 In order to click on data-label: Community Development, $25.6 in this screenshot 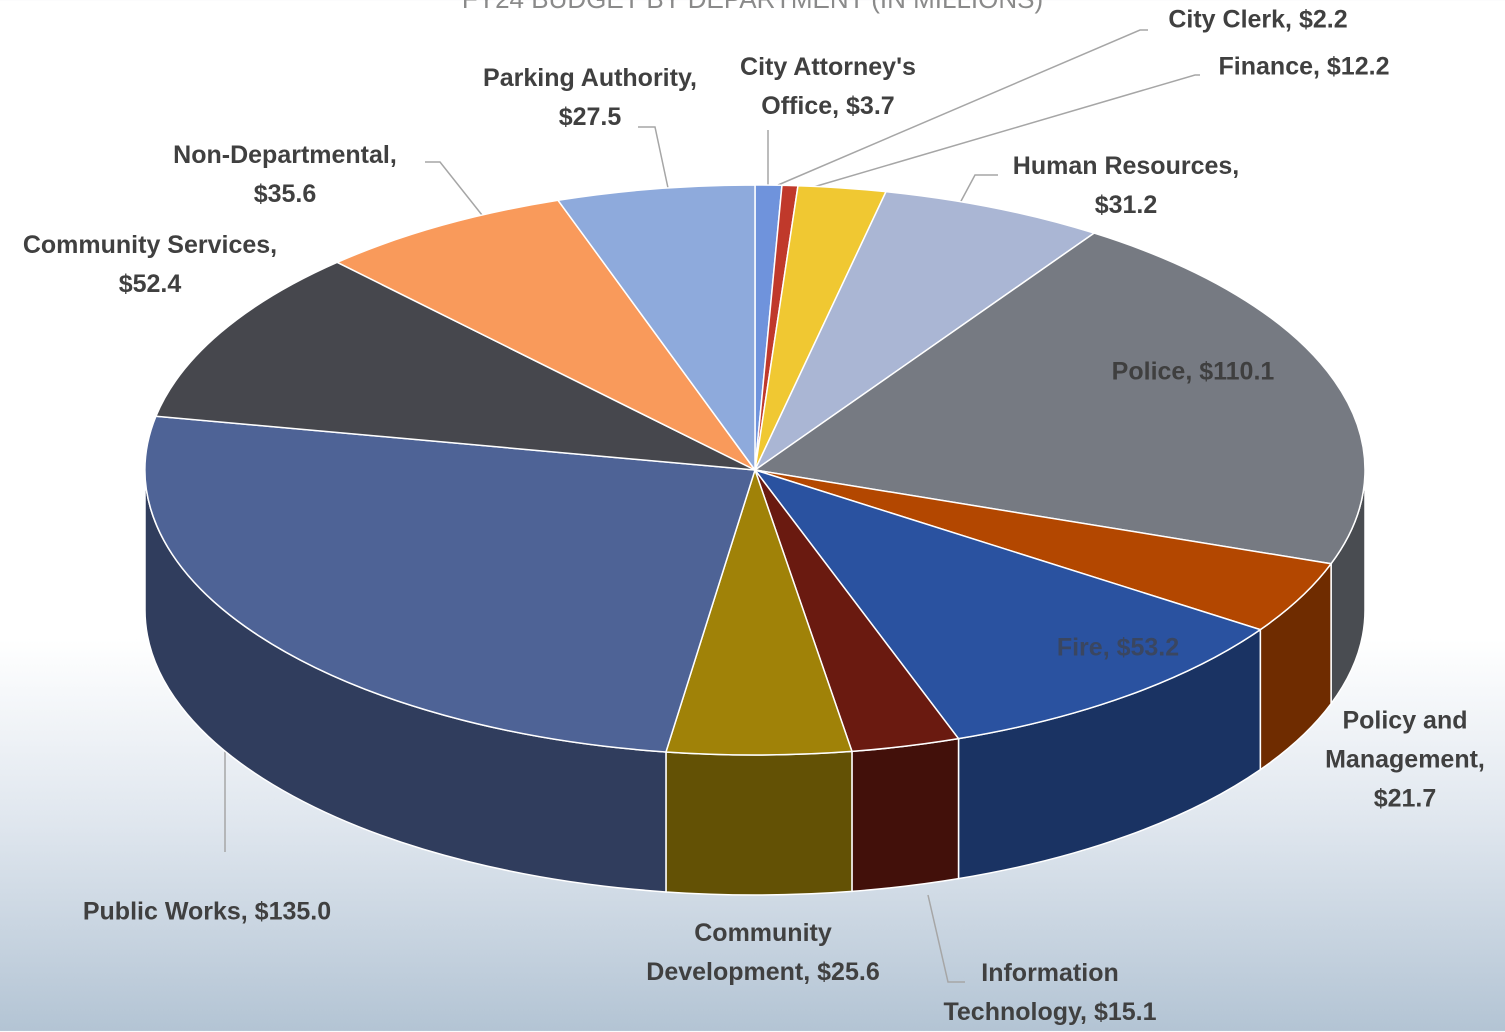, I will do `click(763, 952)`.